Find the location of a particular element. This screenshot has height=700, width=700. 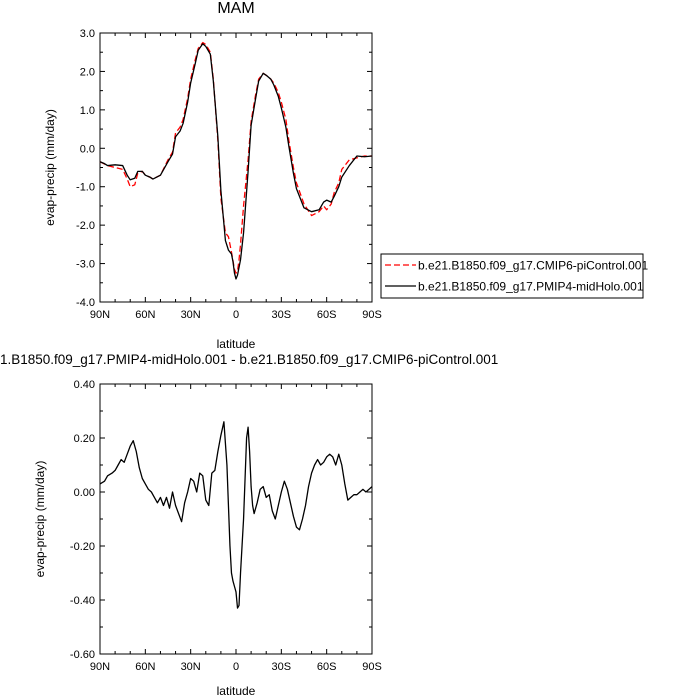

top-xtick-label: 90N is located at coordinates (100, 315).